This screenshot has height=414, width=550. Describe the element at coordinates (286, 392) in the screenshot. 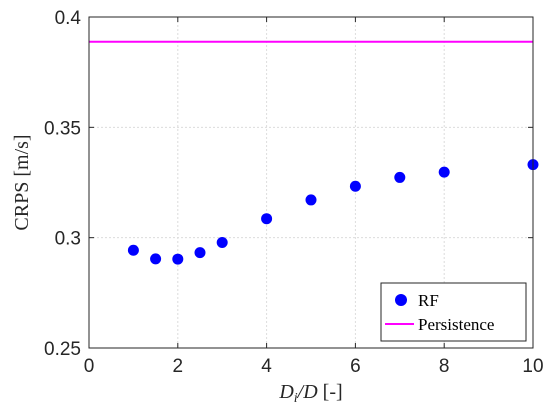

I see `x-axis-label-main: D` at that location.